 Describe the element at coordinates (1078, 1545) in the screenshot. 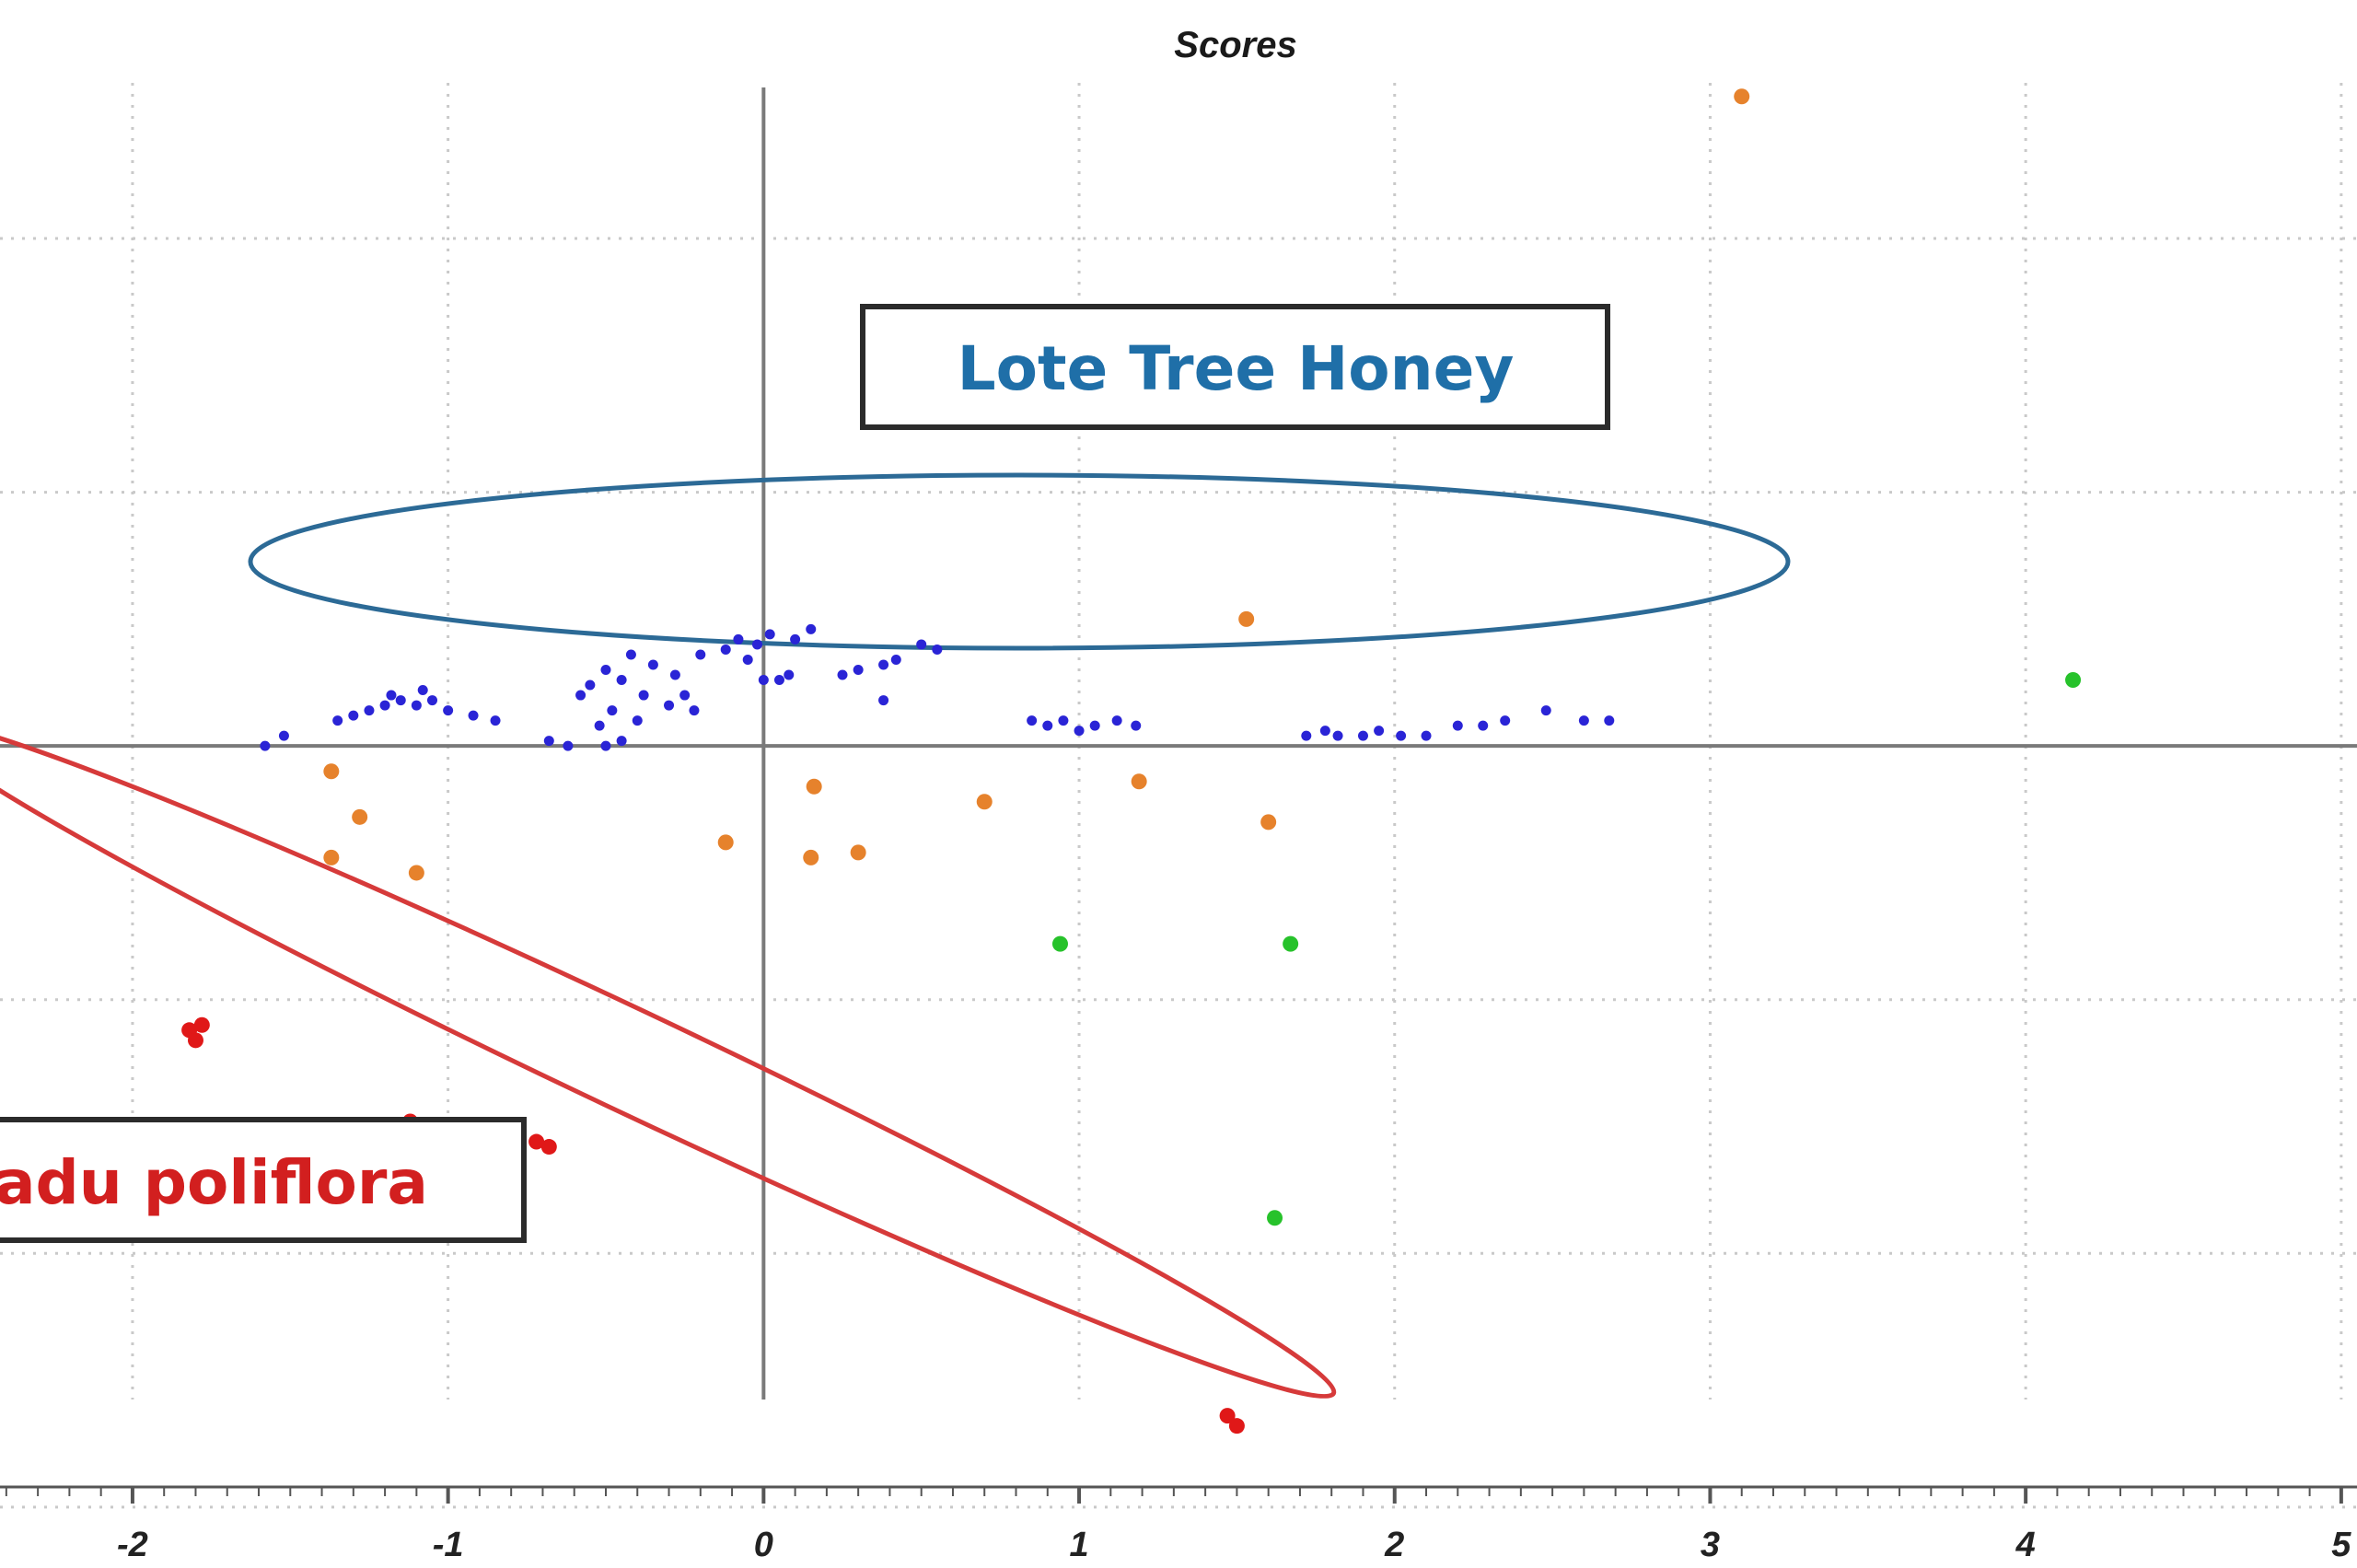

I see `x-tick-label: 1` at that location.